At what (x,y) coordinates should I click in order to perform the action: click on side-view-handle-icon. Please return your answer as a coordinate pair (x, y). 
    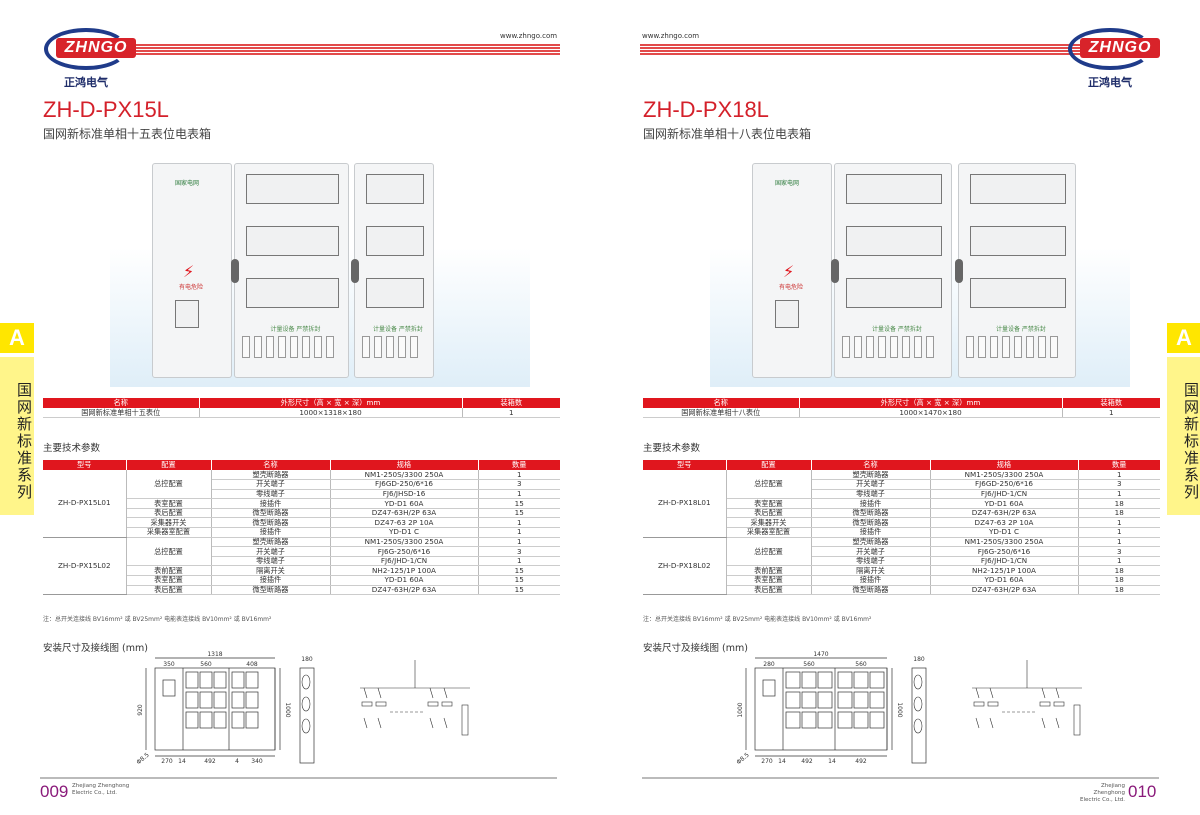
    Looking at the image, I should click on (918, 682).